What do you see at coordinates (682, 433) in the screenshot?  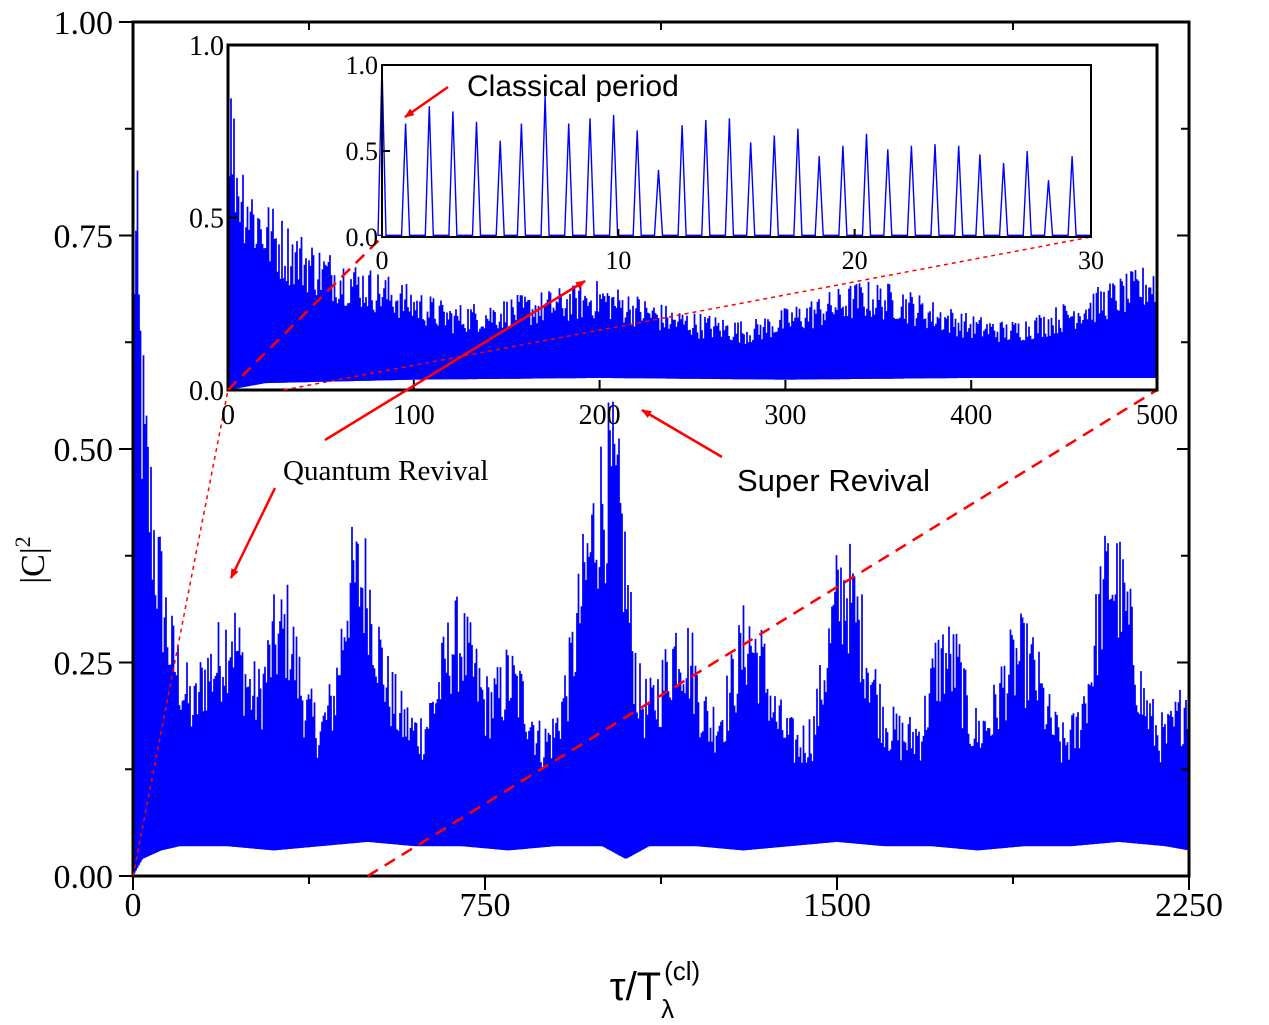 I see `super-revival-arrow` at bounding box center [682, 433].